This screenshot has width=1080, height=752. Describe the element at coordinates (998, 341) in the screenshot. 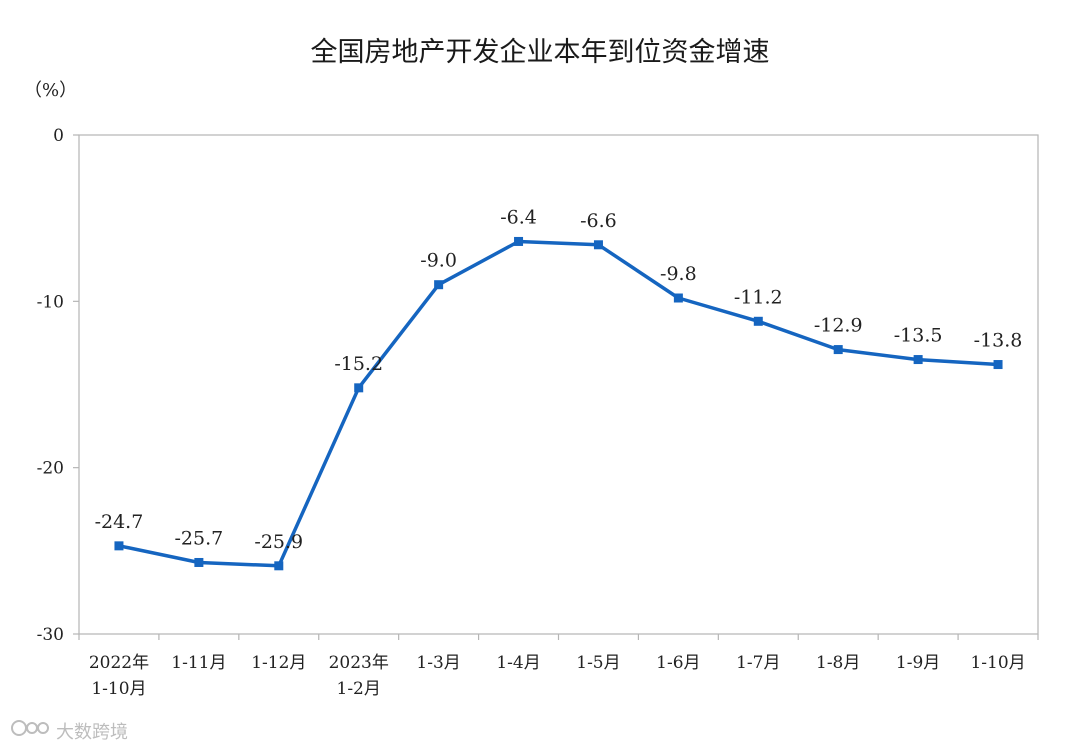

I see `data-label: -13.8` at that location.